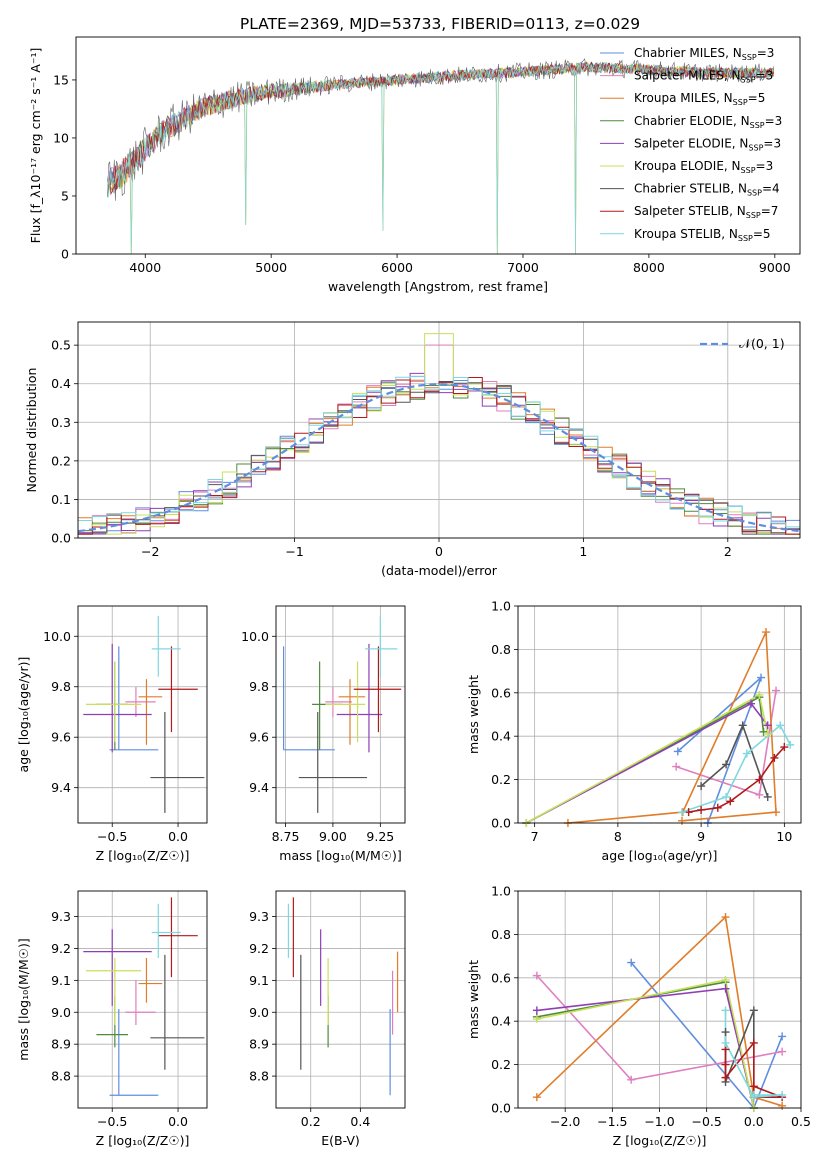 This screenshot has width=819, height=1170. What do you see at coordinates (762, 343) in the screenshot?
I see `legend-entry: 𝒩(0, 1)` at bounding box center [762, 343].